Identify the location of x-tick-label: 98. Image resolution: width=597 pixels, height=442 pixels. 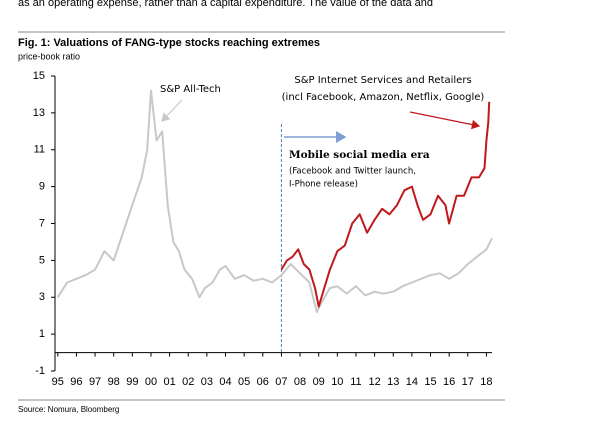
(114, 382).